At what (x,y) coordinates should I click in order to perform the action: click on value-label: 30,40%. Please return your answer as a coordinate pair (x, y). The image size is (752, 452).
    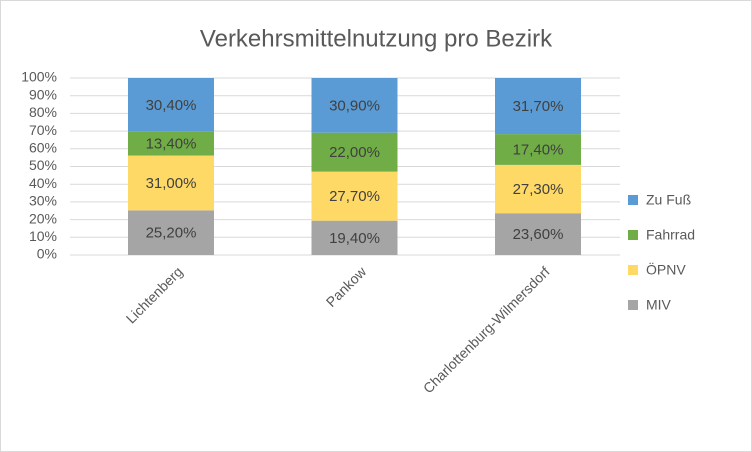
    Looking at the image, I should click on (171, 105).